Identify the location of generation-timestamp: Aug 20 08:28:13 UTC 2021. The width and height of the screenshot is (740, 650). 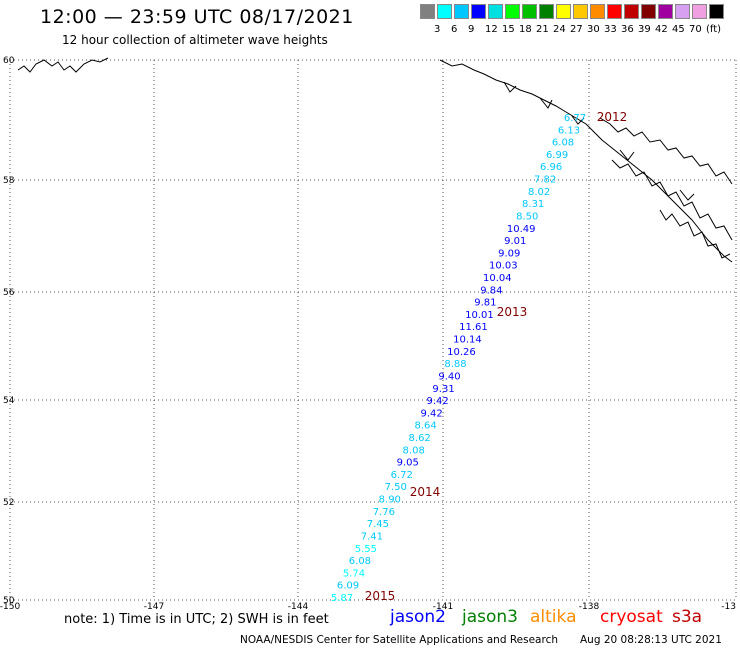
(651, 640).